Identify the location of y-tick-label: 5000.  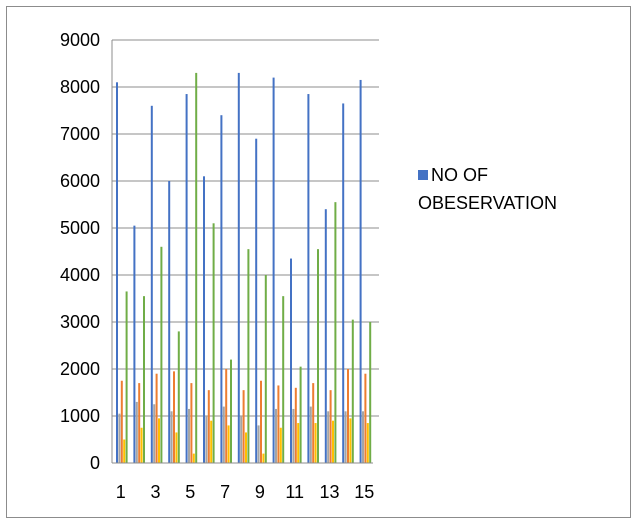
(80, 228).